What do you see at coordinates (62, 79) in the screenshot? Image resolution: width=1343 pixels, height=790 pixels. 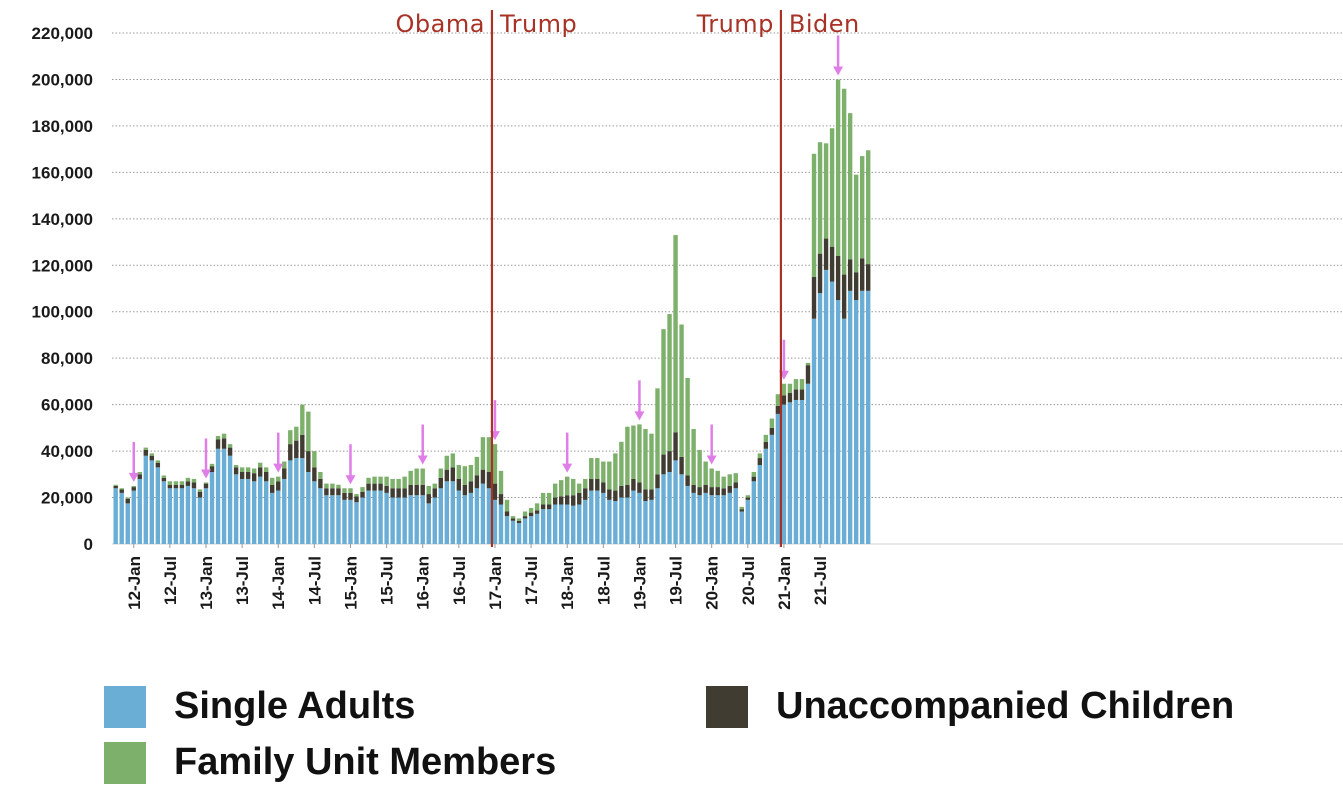 I see `y-tick-label: 200,000` at bounding box center [62, 79].